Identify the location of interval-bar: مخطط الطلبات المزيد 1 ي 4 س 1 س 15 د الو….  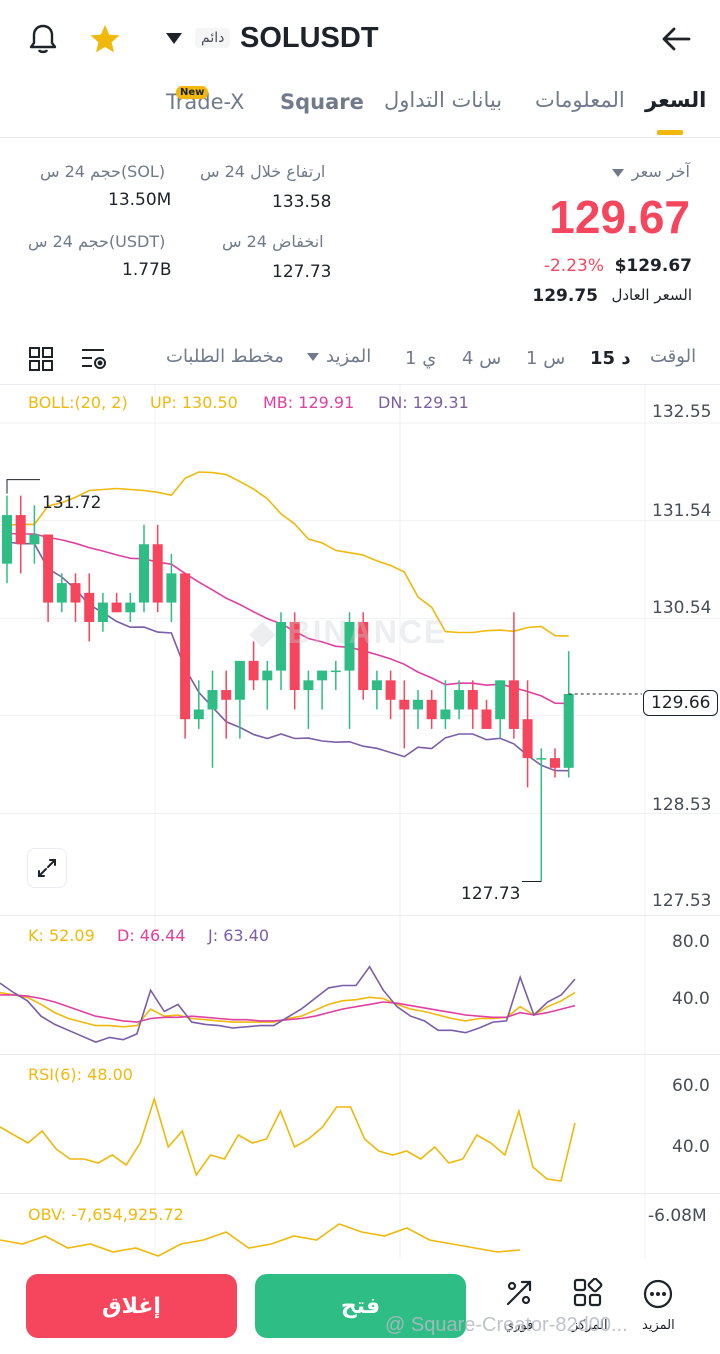
(360, 358).